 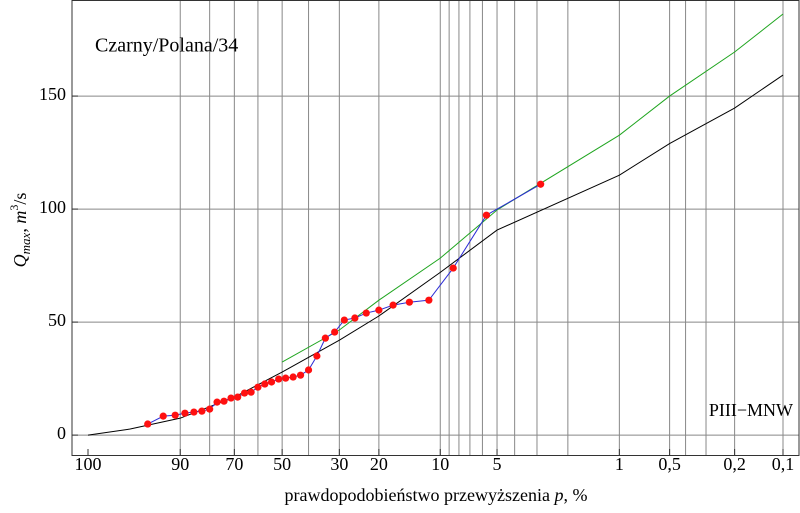 I want to click on y-label-part: Q, so click(x=20, y=260).